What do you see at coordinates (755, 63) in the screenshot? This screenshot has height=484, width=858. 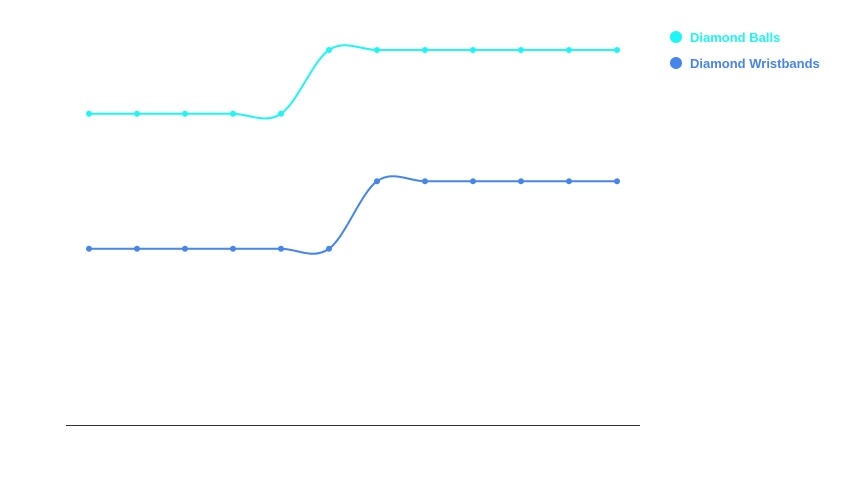 I see `legend-label-diamond-wristbands: Diamond Wristbands` at bounding box center [755, 63].